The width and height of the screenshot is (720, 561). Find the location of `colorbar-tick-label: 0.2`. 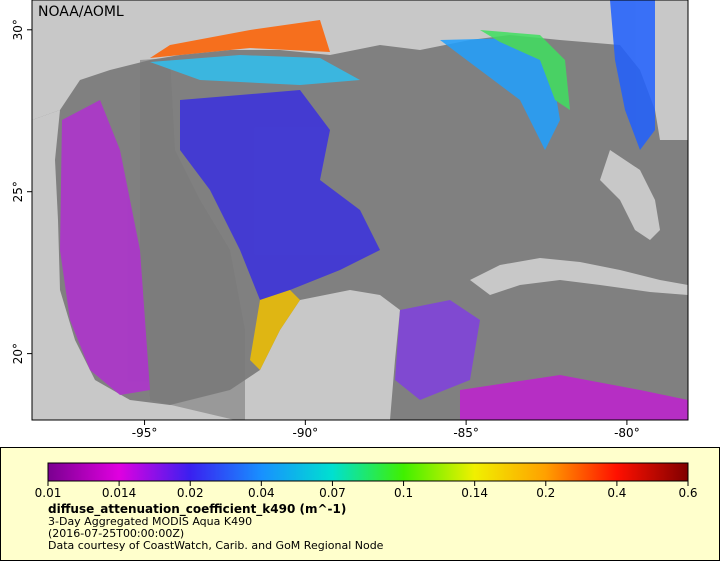

colorbar-tick-label: 0.2 is located at coordinates (545, 493).